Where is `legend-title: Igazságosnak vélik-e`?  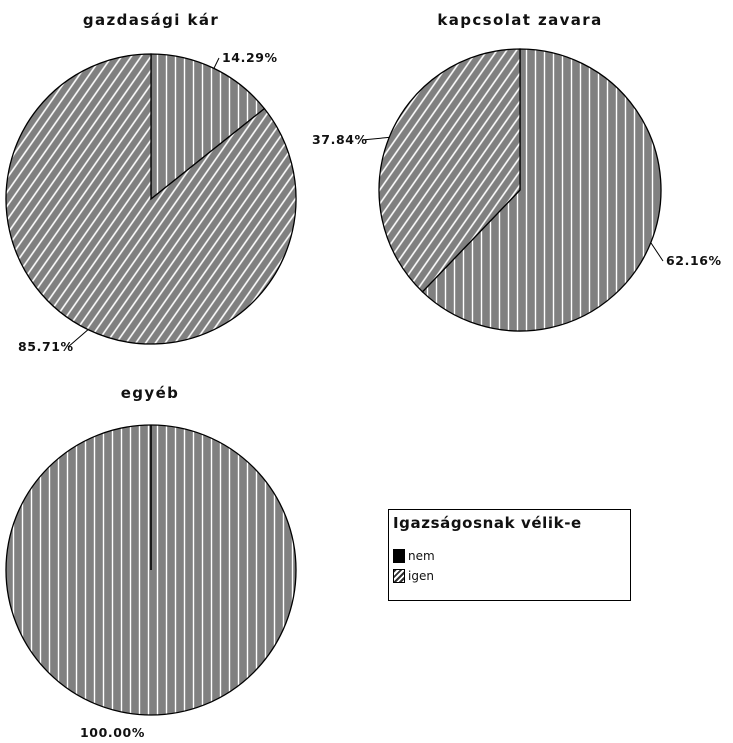
legend-title: Igazságosnak vélik-e is located at coordinates (487, 523).